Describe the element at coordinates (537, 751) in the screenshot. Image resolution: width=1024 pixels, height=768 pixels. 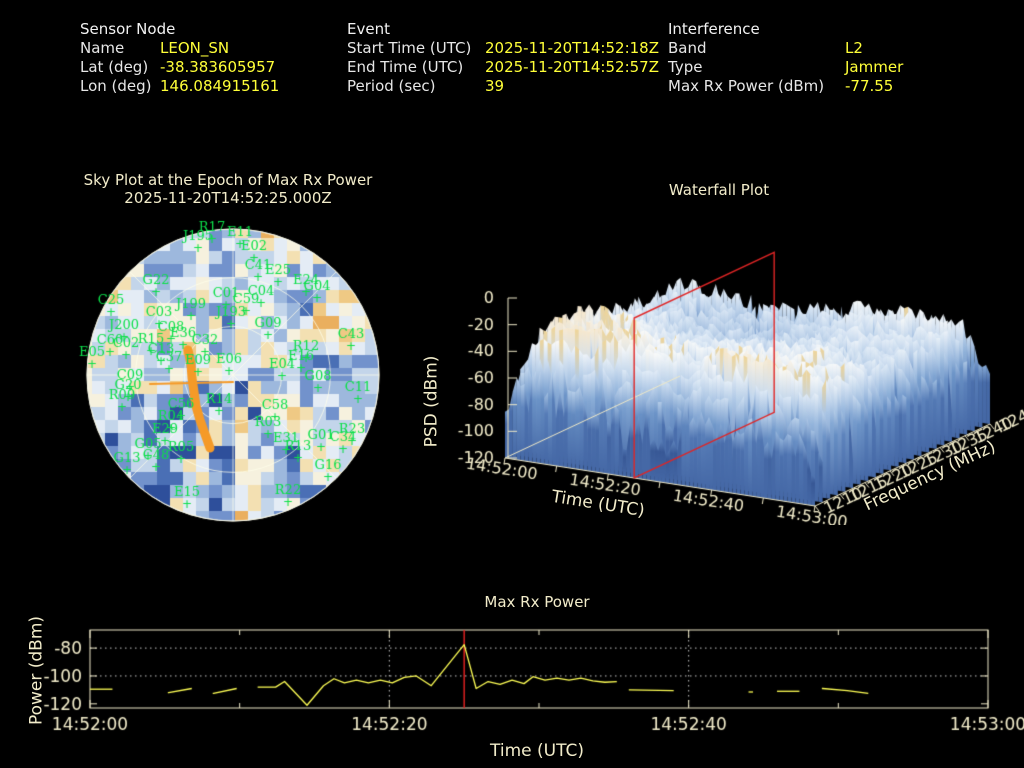
I see `time-axis-label: Time (UTC)` at that location.